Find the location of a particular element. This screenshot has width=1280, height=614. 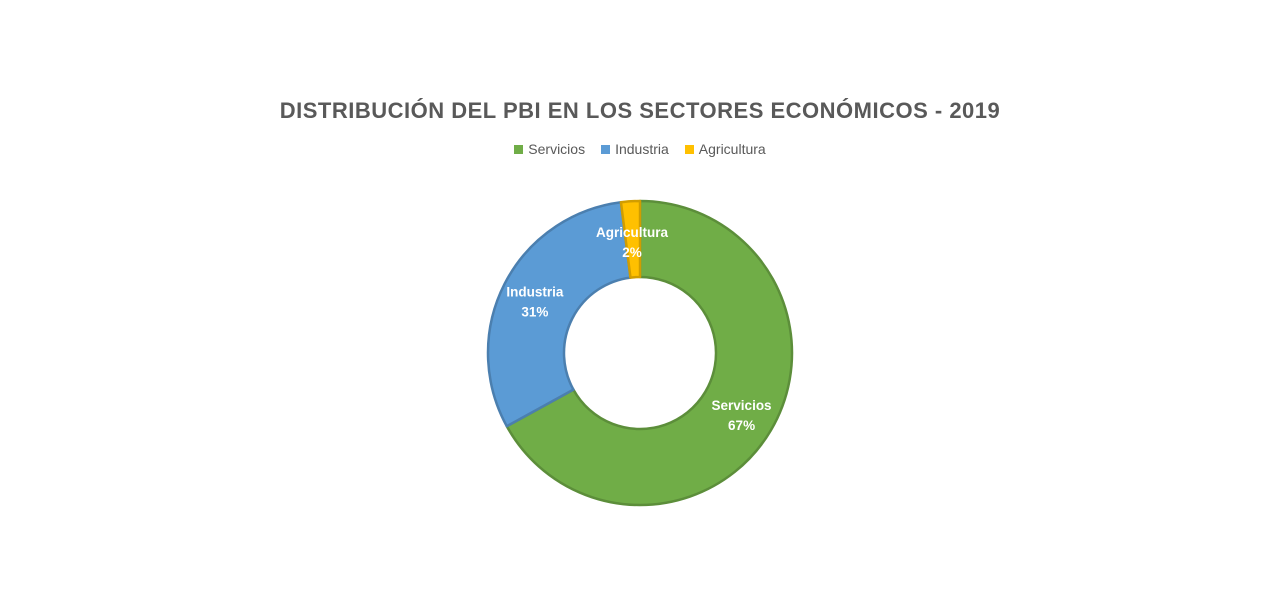

donut-slice-agricultura is located at coordinates (630, 239).